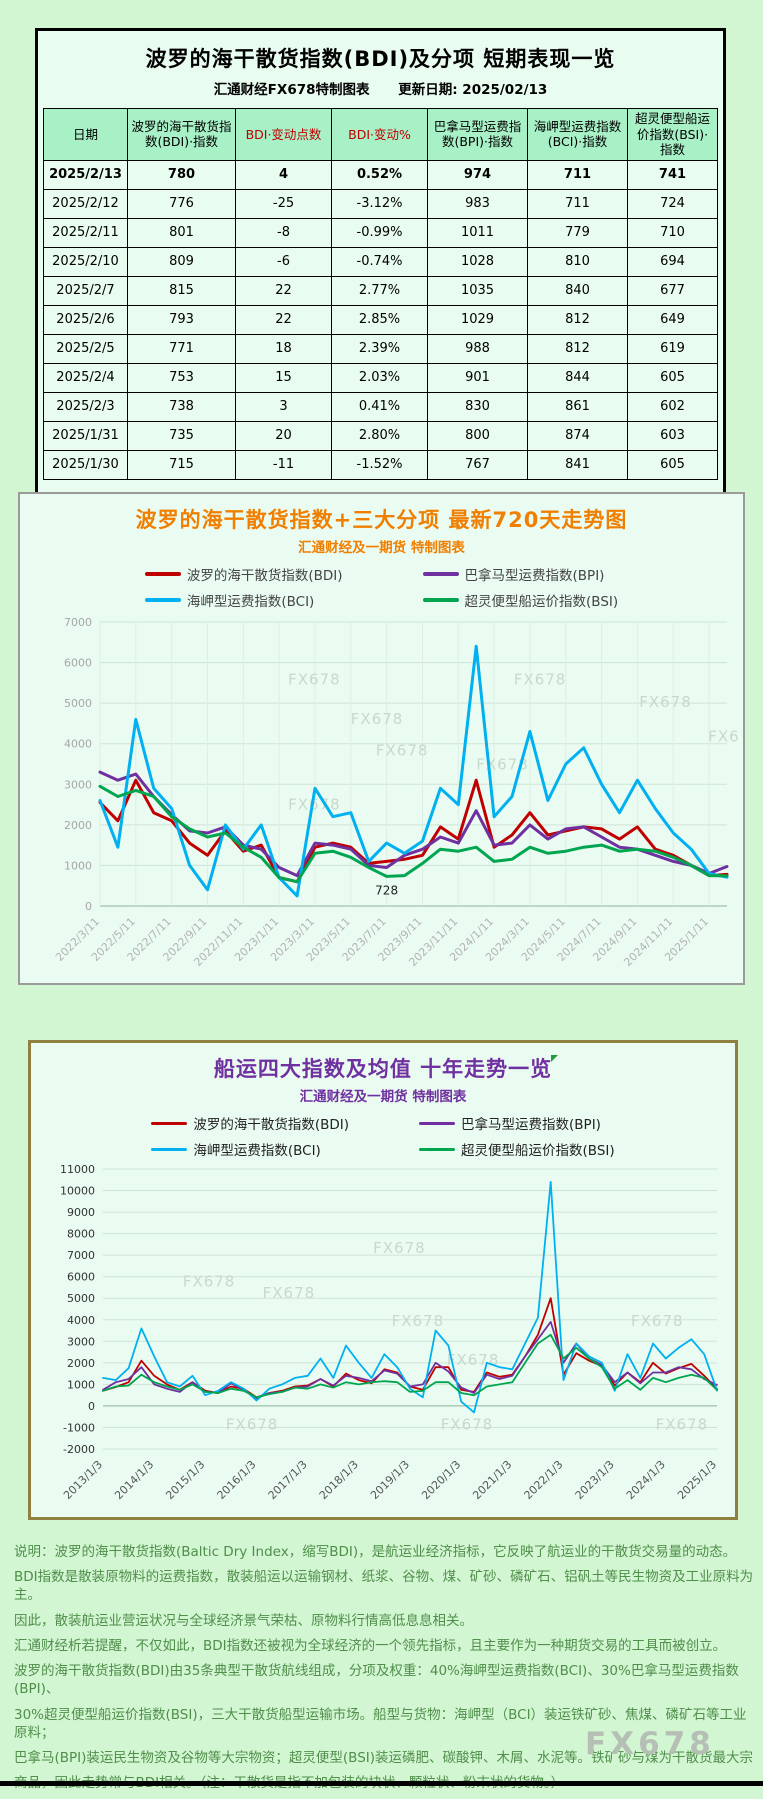  Describe the element at coordinates (81, 1320) in the screenshot. I see `svg-text: 4000` at that location.